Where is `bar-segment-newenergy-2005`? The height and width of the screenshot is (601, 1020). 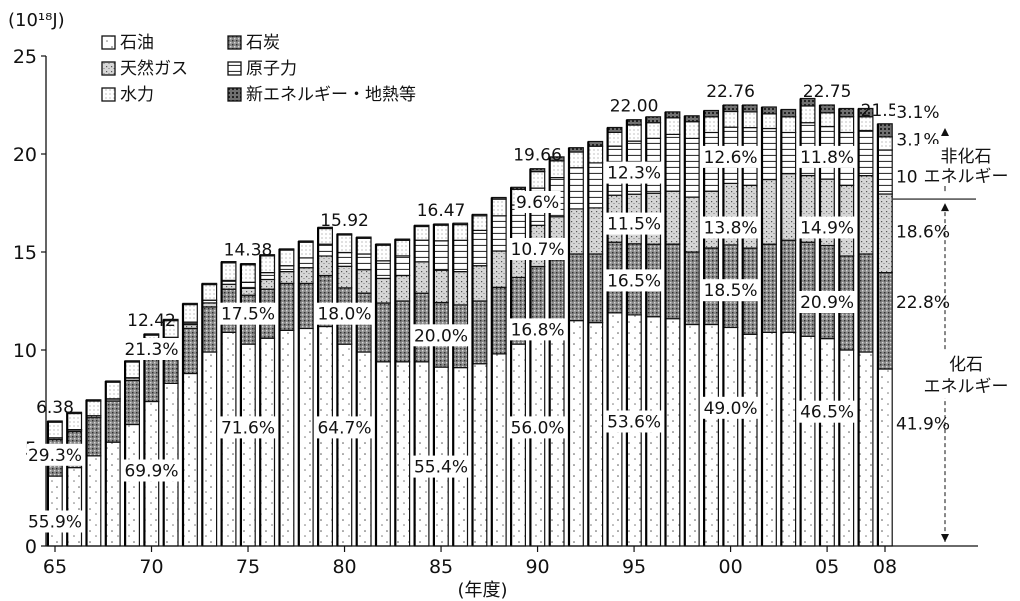 bar-segment-newenergy-2005 is located at coordinates (827, 109).